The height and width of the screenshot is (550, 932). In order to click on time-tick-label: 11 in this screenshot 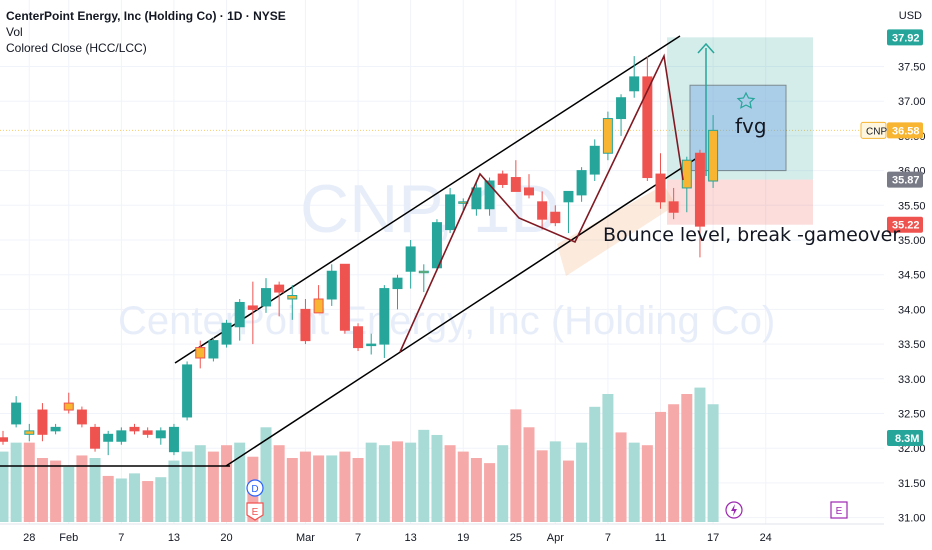, I will do `click(660, 538)`.